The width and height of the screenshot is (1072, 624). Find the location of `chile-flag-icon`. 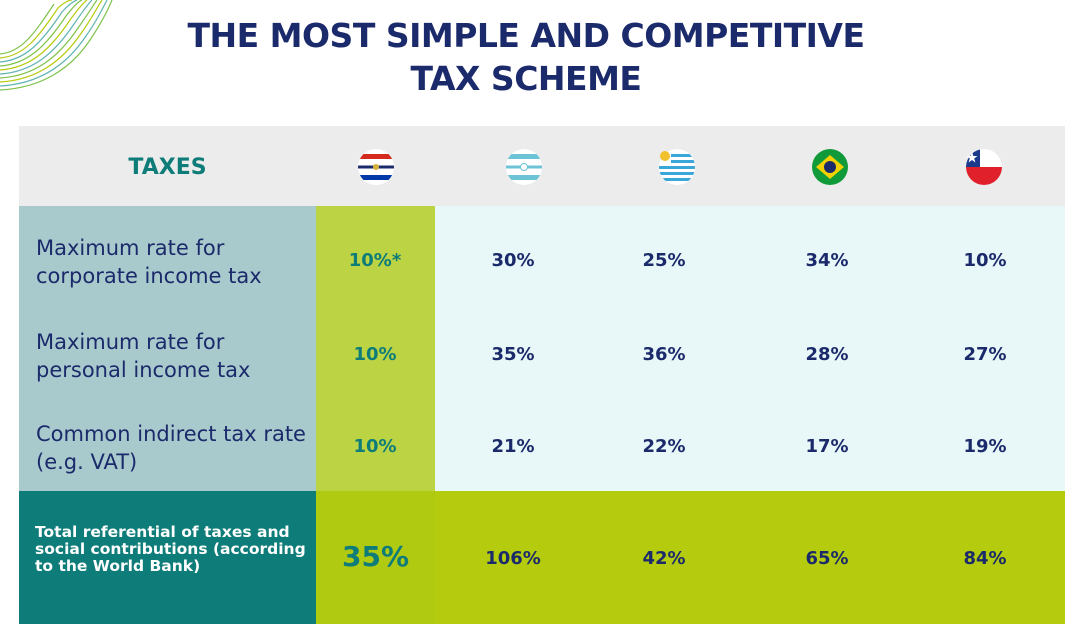

chile-flag-icon is located at coordinates (984, 167).